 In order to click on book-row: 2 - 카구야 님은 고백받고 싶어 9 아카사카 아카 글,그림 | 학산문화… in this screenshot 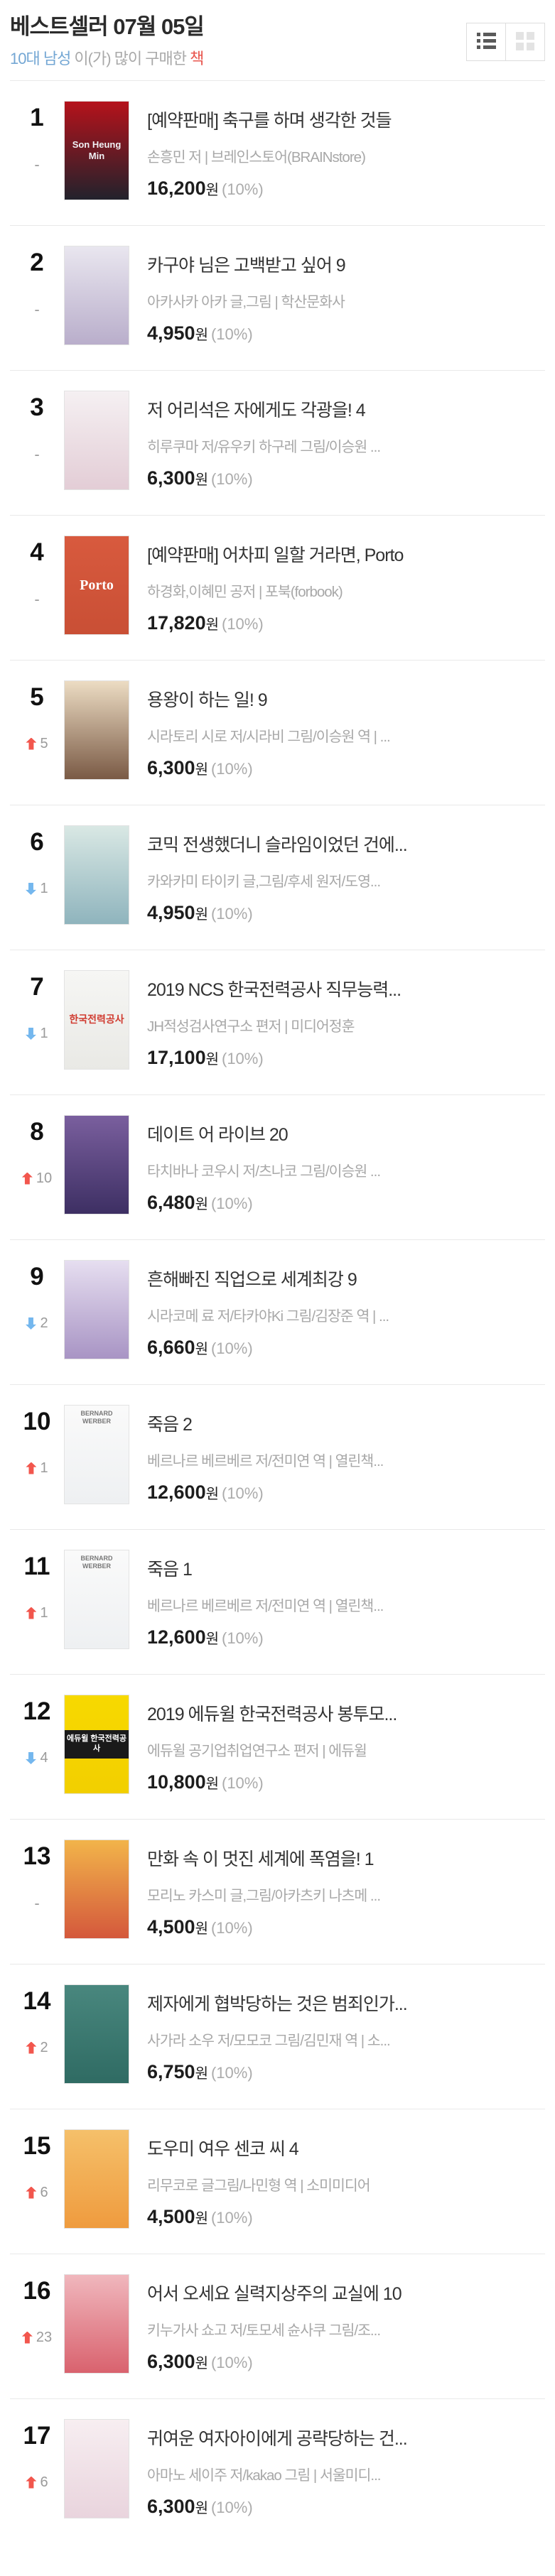, I will do `click(277, 298)`.